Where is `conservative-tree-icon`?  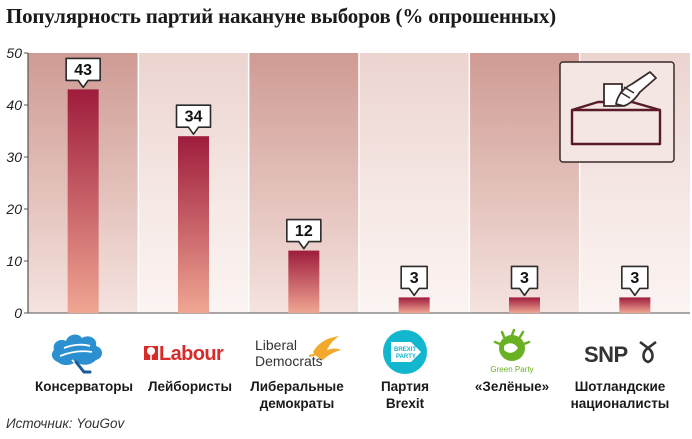
conservative-tree-icon is located at coordinates (76, 354).